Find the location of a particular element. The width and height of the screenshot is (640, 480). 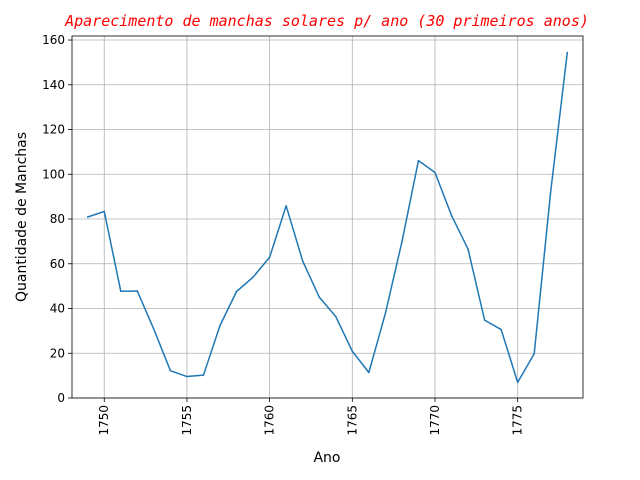

x-tick-label: 1760 is located at coordinates (270, 420).